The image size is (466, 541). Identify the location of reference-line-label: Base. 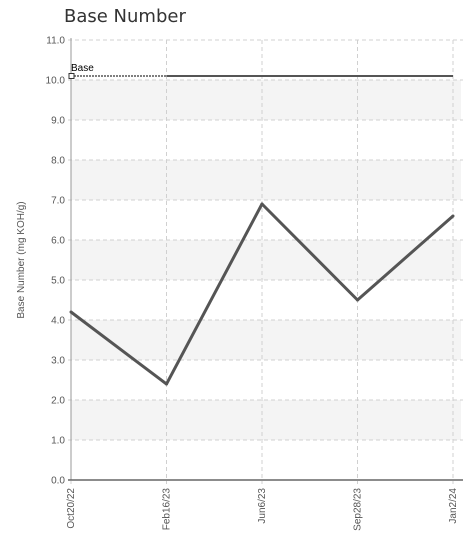
(82, 68).